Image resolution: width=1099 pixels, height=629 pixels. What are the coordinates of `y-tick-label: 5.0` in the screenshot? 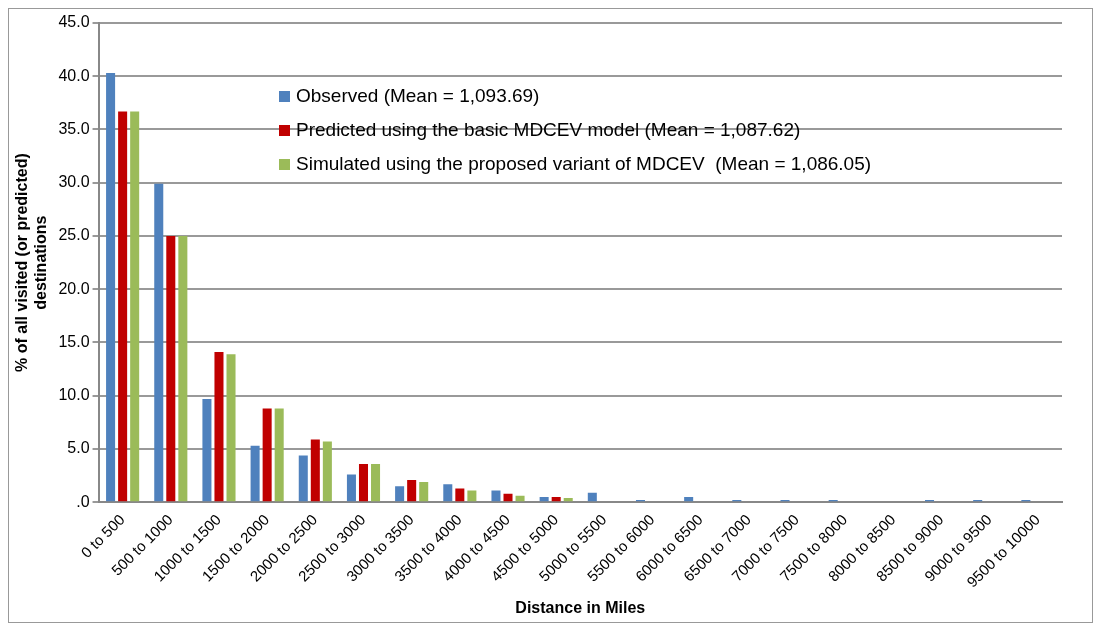 It's located at (78, 448).